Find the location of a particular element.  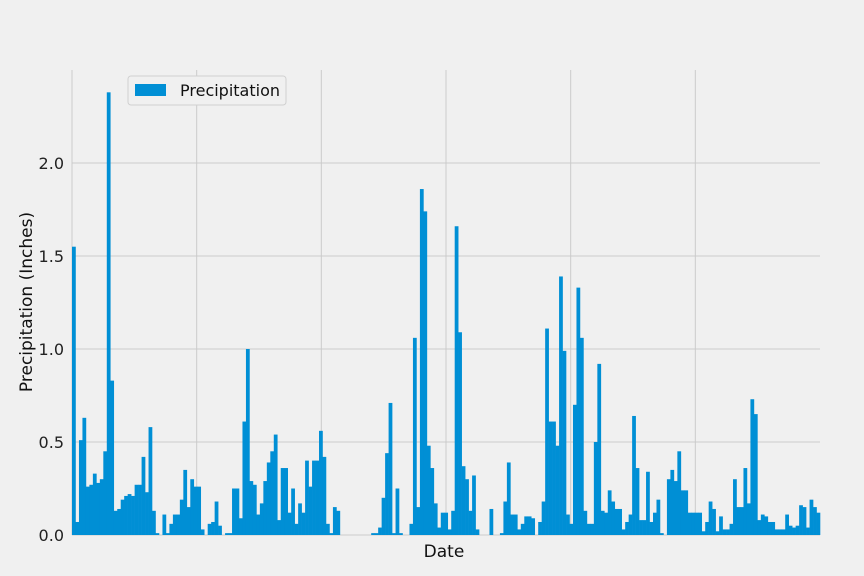

x-axis-label: Date is located at coordinates (444, 552).